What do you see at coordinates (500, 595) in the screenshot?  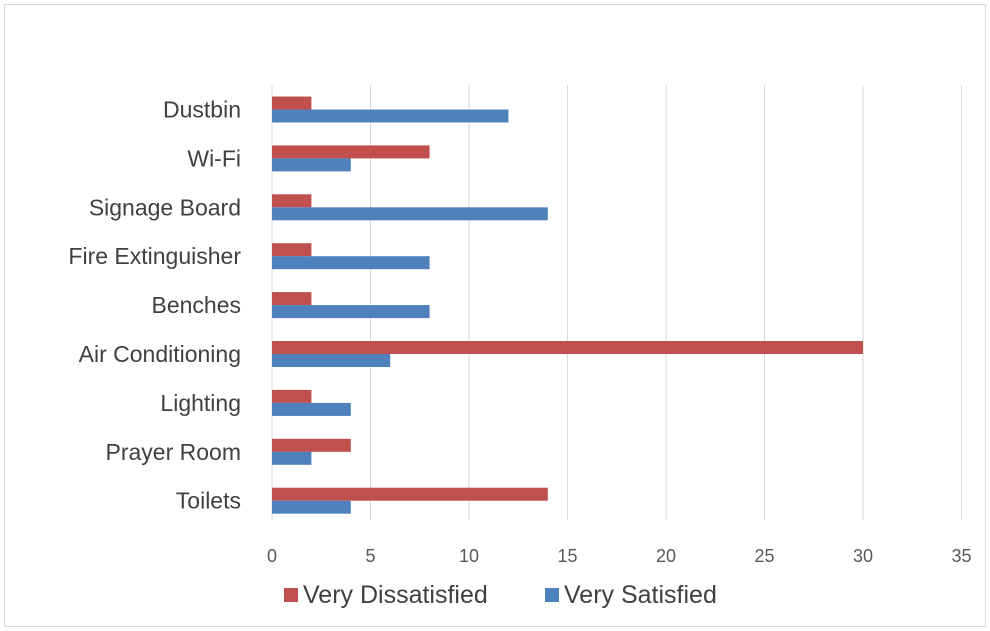 I see `legend: Very Dissatisfied Very Satisfied` at bounding box center [500, 595].